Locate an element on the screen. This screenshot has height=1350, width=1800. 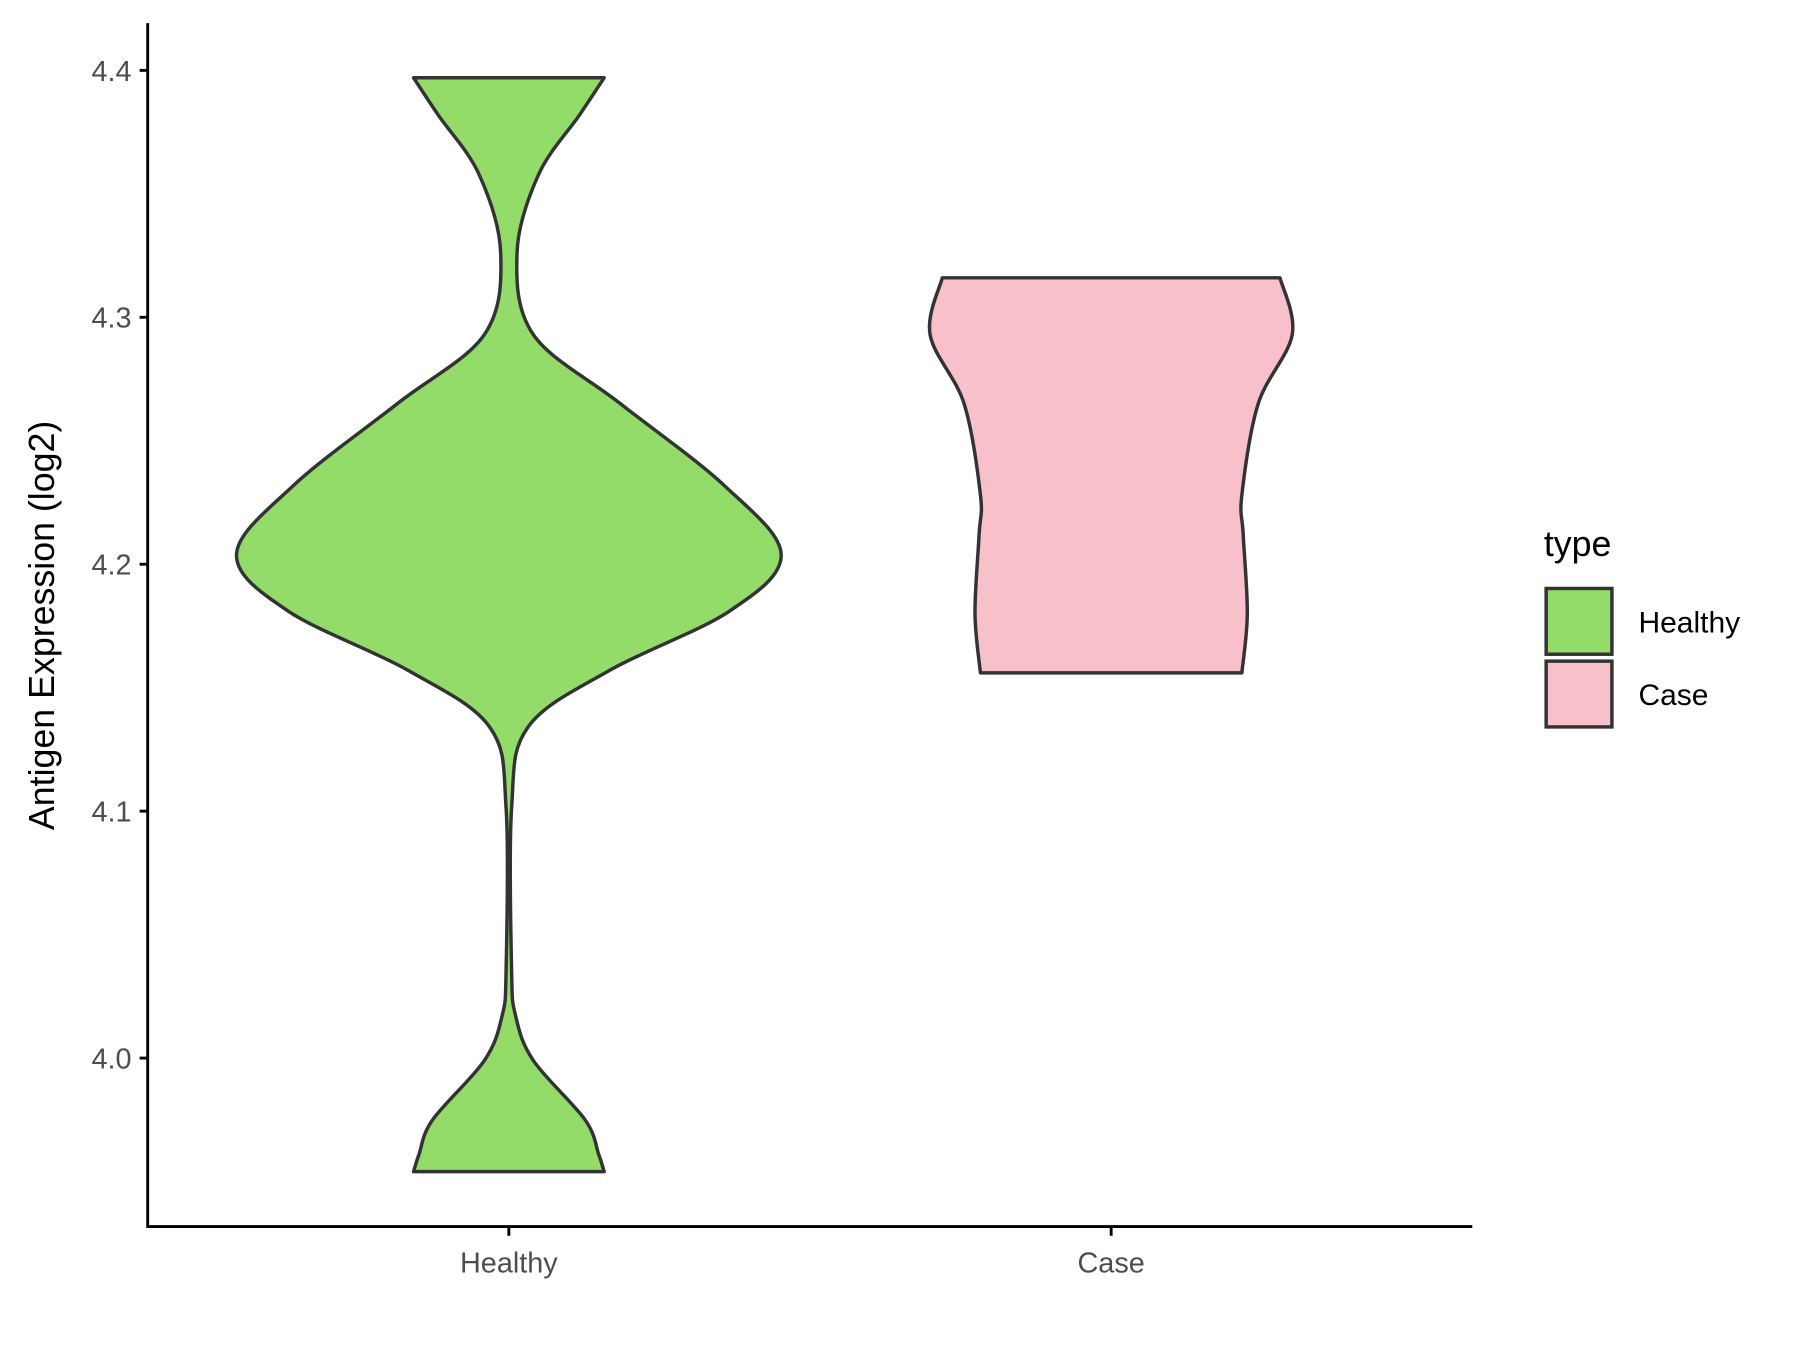
legend-label: Healthy is located at coordinates (1689, 622).